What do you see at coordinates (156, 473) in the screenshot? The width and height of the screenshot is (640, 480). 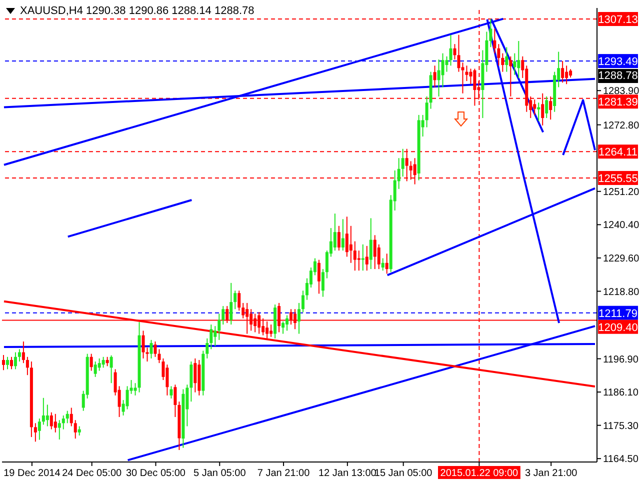 I see `x-tick-label: 30 Dec 05:00` at bounding box center [156, 473].